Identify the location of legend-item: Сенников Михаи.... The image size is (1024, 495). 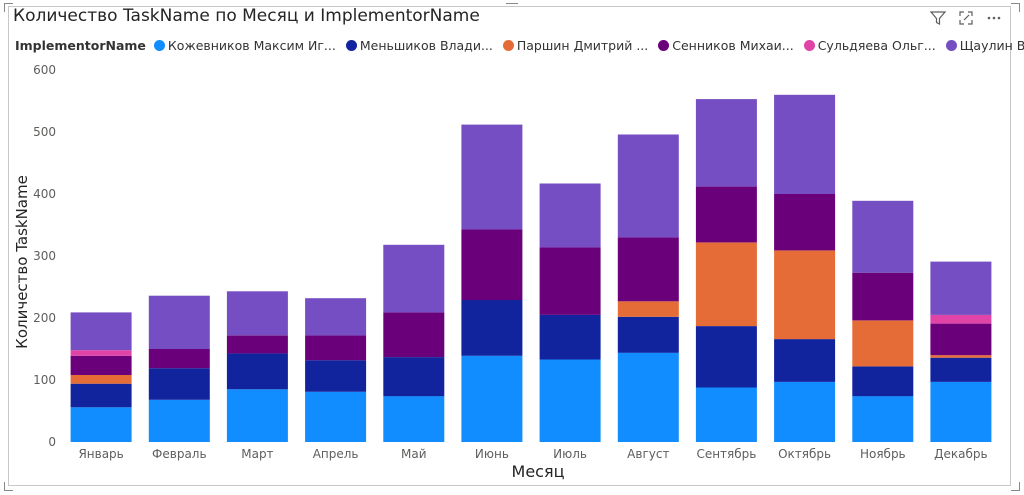
(726, 45).